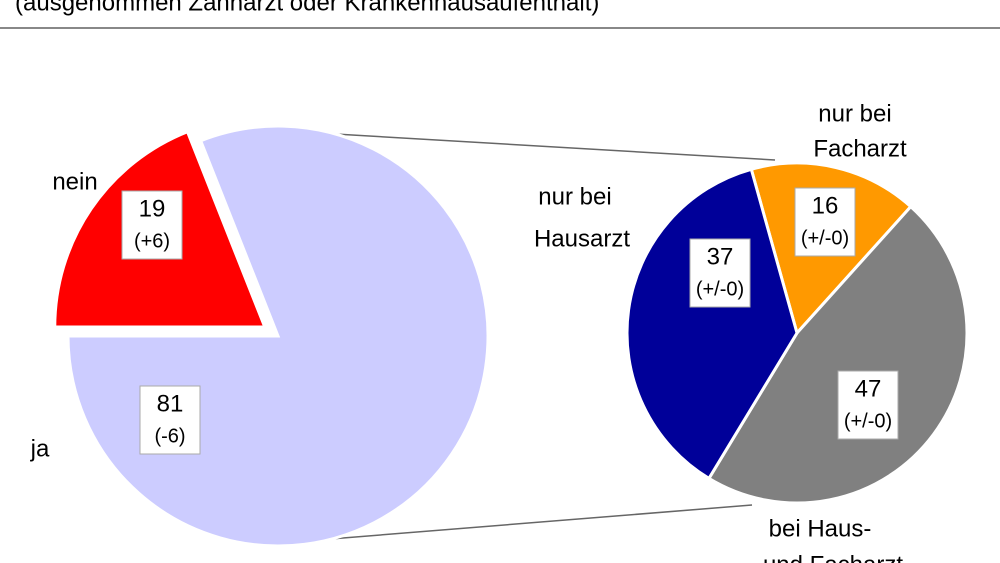 Image resolution: width=1000 pixels, height=563 pixels. Describe the element at coordinates (833, 557) in the screenshot. I see `category-label: und Facharzt` at that location.